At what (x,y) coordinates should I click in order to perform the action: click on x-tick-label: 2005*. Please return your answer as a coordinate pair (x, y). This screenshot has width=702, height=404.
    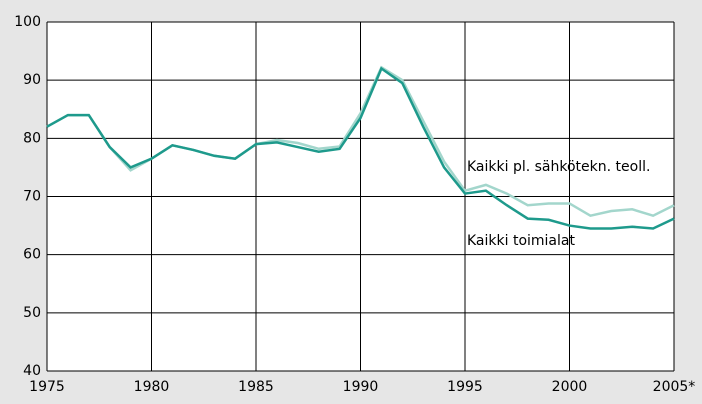
    Looking at the image, I should click on (674, 387).